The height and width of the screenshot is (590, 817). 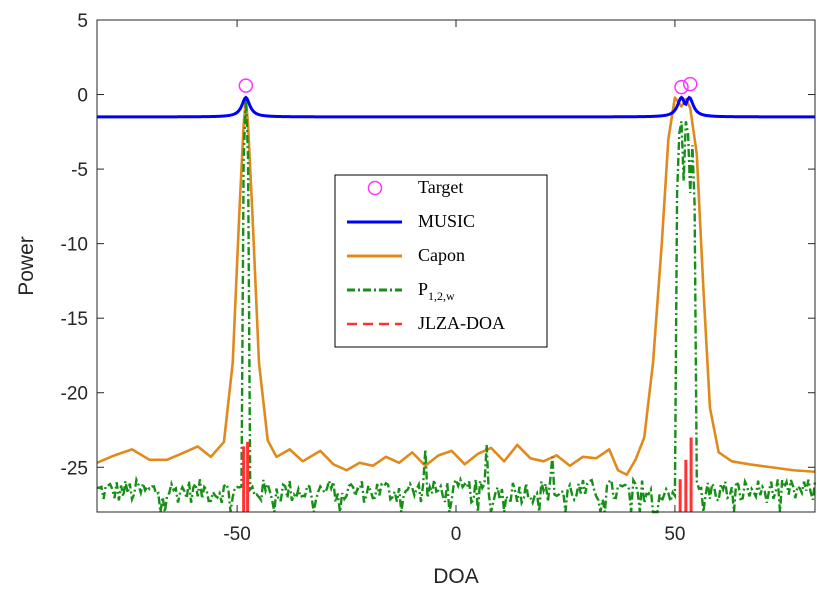 What do you see at coordinates (440, 187) in the screenshot?
I see `legend-label-target: Target` at bounding box center [440, 187].